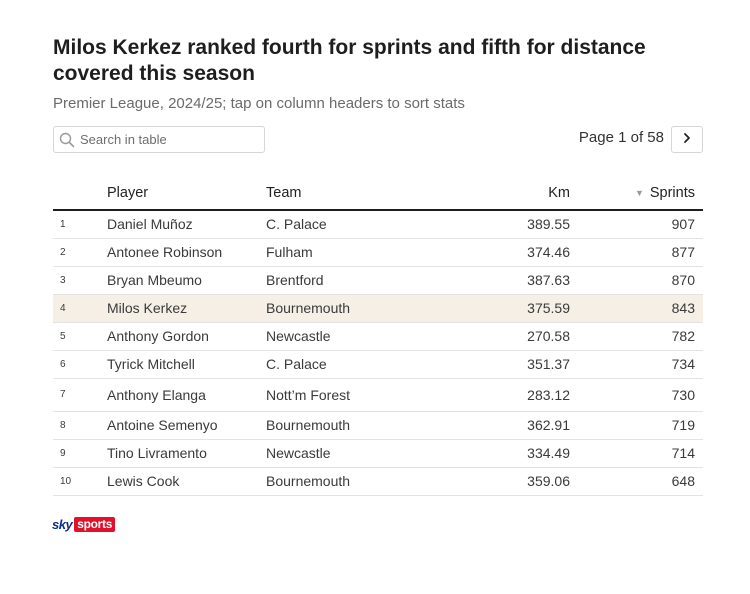 This screenshot has height=594, width=750. I want to click on km-cell: 387.63, so click(518, 280).